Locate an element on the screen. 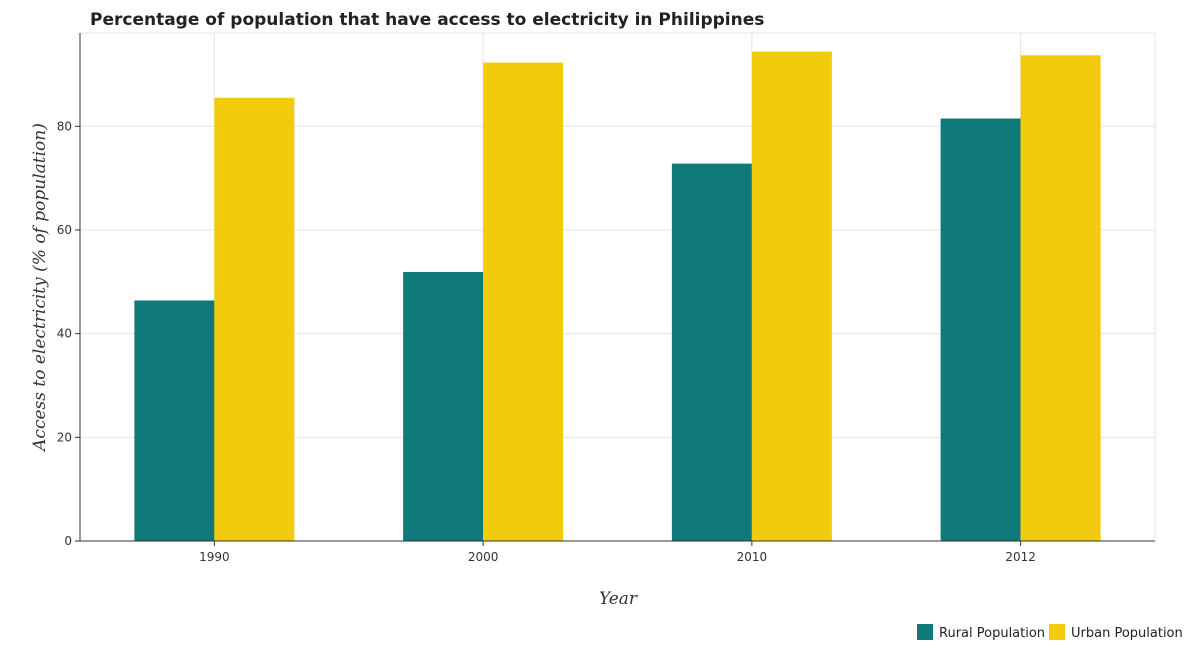 The width and height of the screenshot is (1187, 650). bar-urban-population-1990 is located at coordinates (254, 319).